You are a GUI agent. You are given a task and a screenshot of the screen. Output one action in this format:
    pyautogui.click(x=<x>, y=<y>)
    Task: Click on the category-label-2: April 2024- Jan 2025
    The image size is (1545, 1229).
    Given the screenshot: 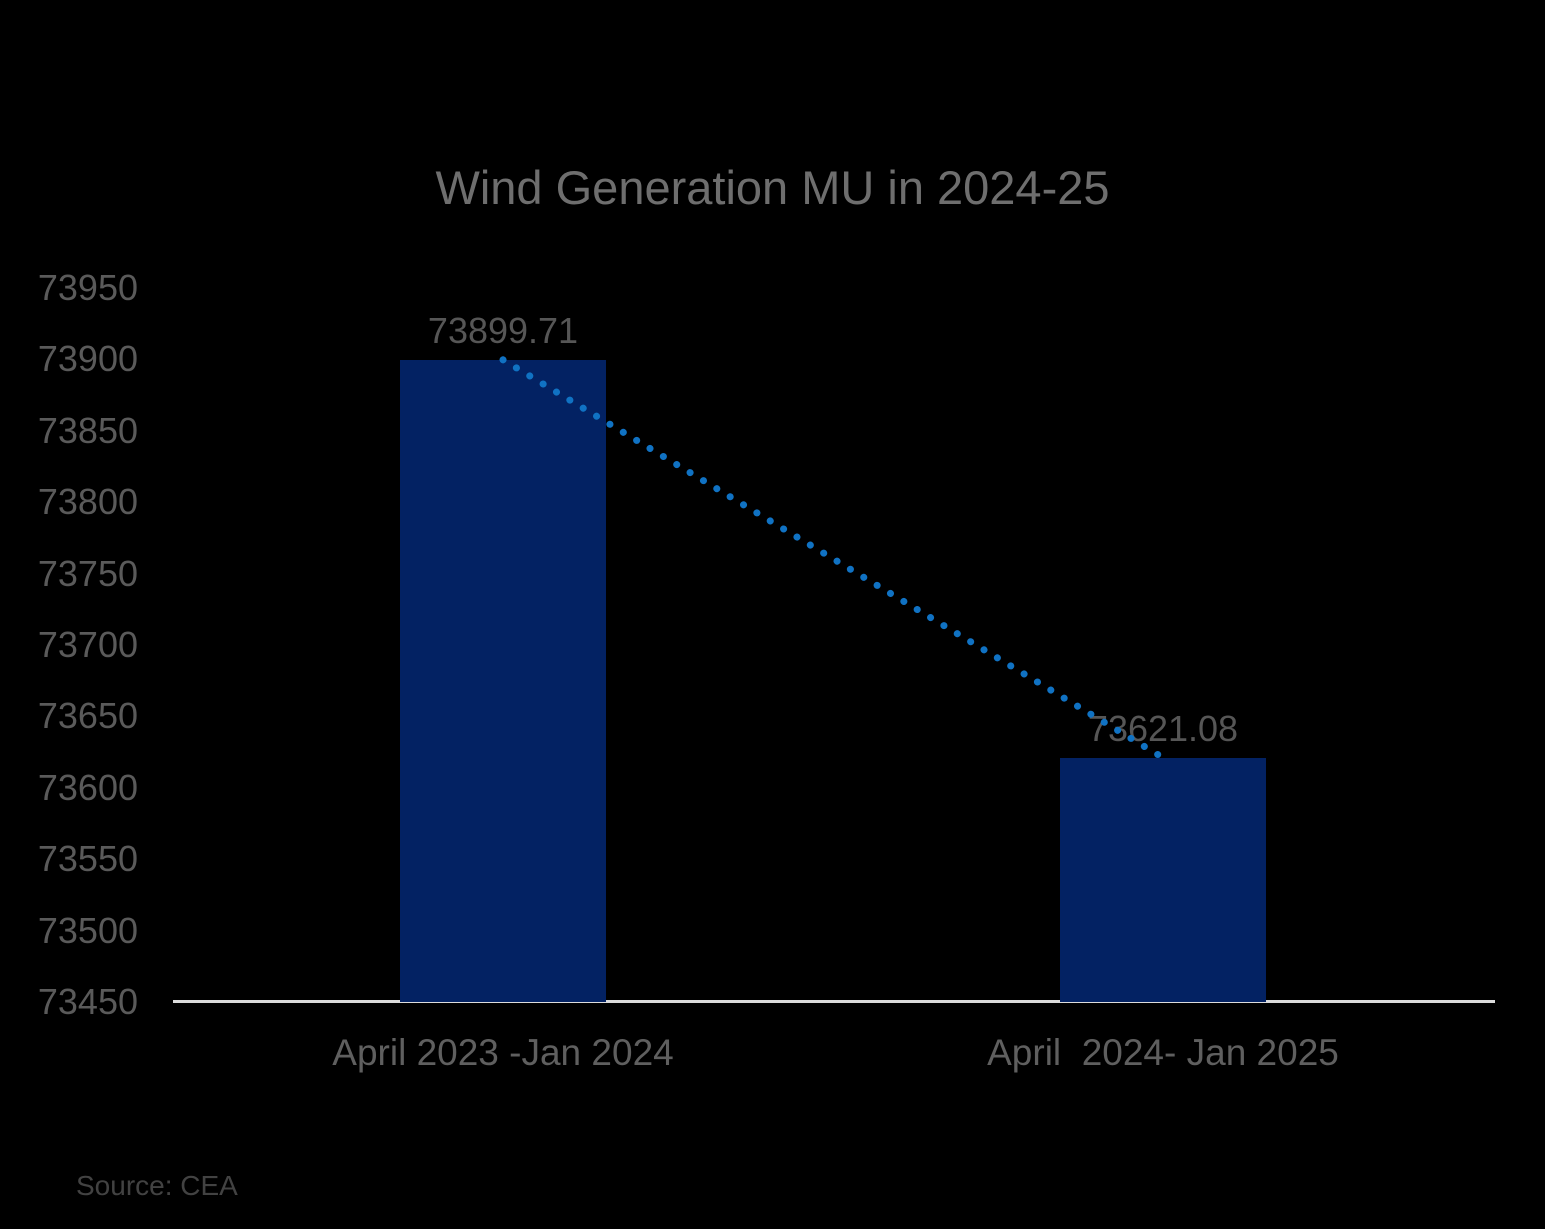 What is the action you would take?
    pyautogui.click(x=1163, y=1052)
    